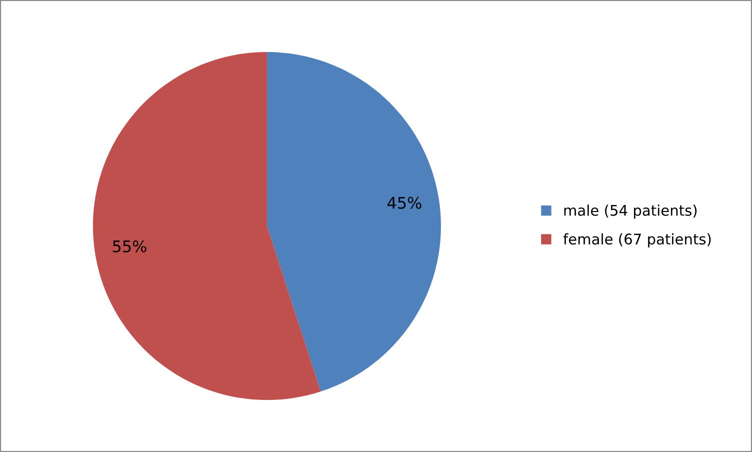 This screenshot has width=752, height=452. I want to click on data-label: 45%, so click(404, 202).